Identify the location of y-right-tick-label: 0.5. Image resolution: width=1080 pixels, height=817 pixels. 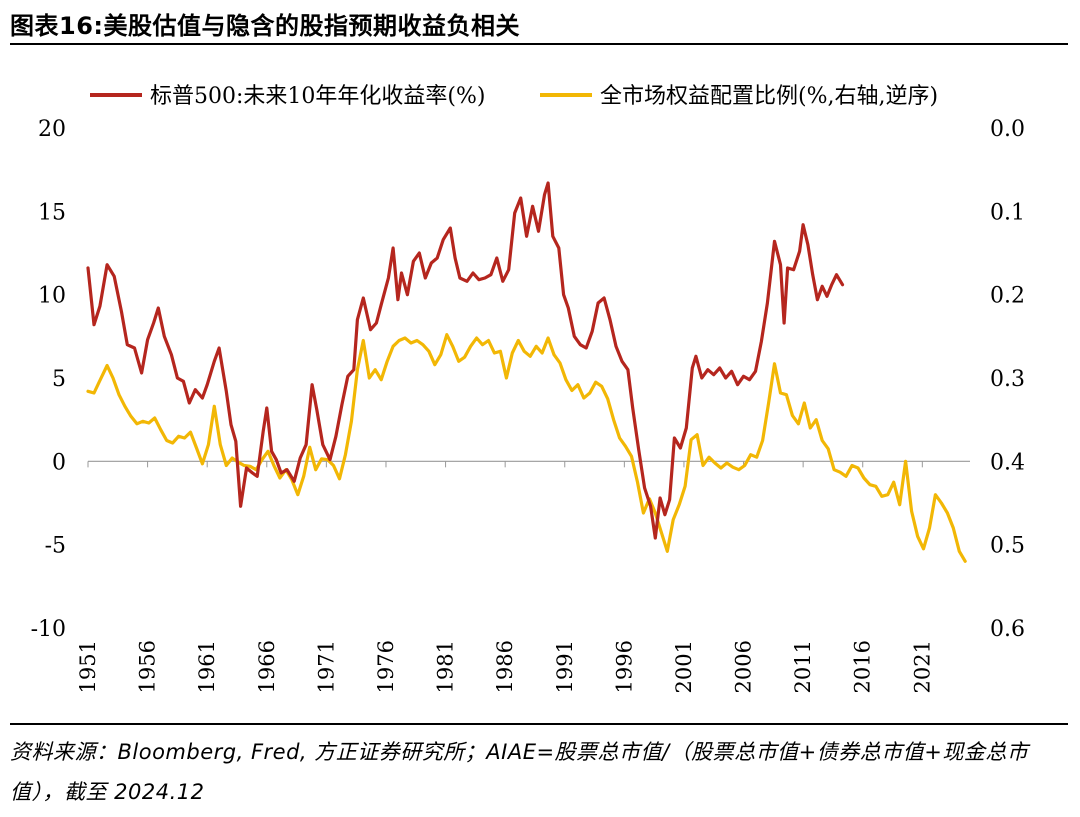
(1007, 546).